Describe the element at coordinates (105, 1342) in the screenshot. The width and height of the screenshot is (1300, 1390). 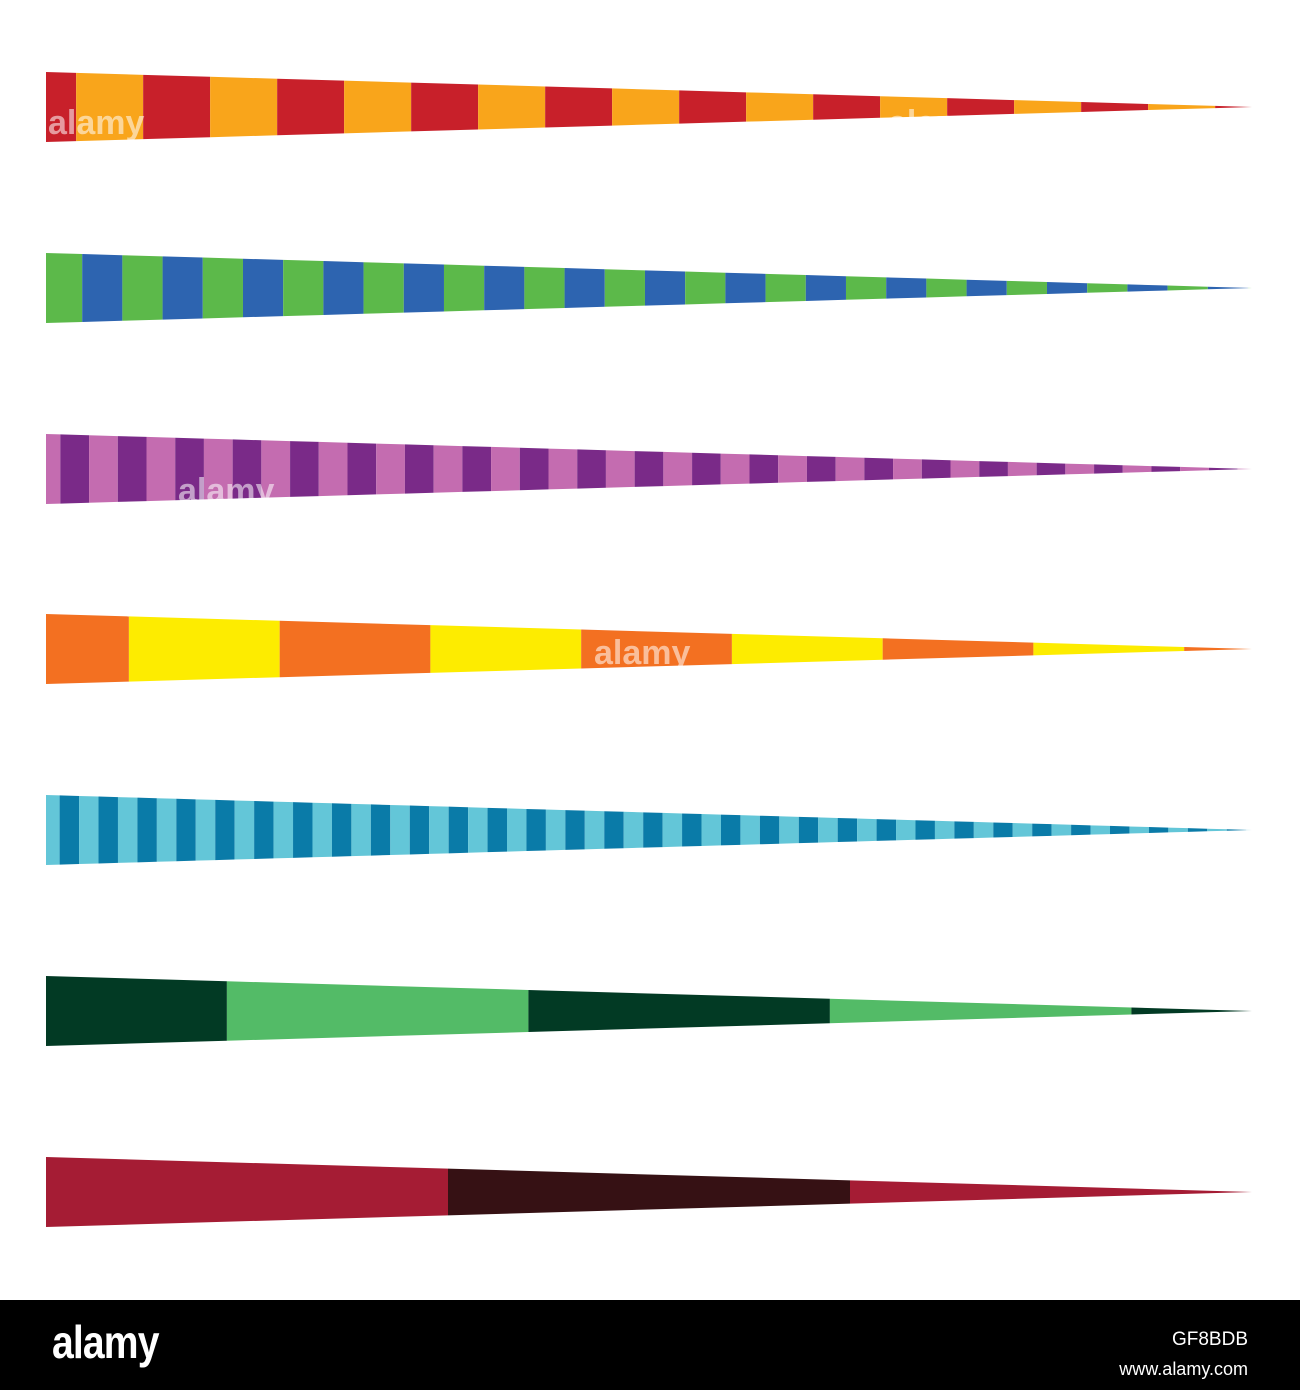
I see `brand-logo: alamy` at that location.